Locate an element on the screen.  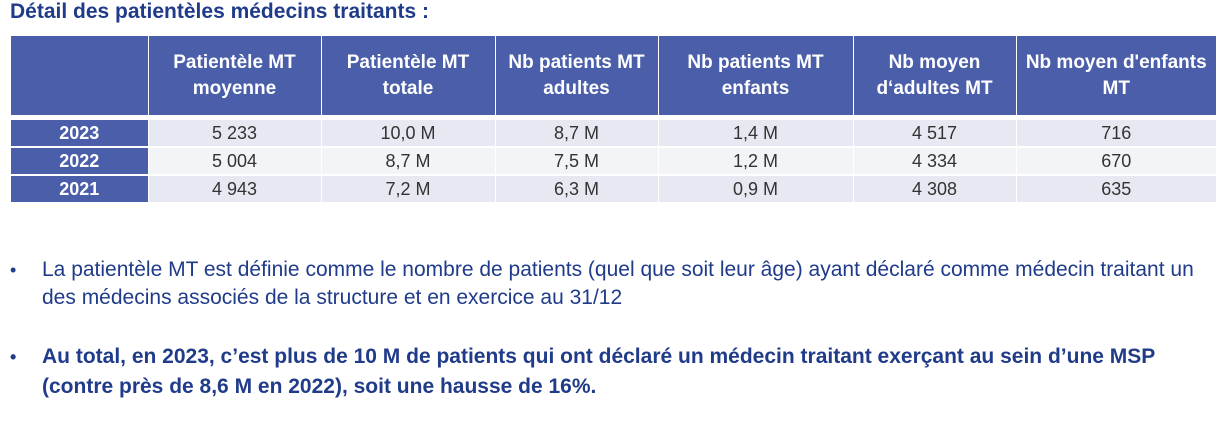
table-cell: 10,0 M is located at coordinates (408, 132).